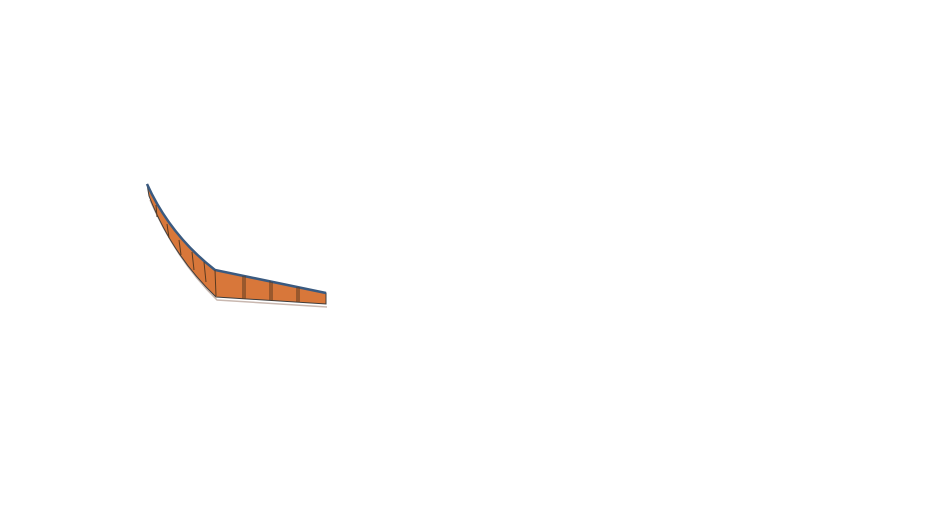  I want to click on curved-wall, so click(236, 245).